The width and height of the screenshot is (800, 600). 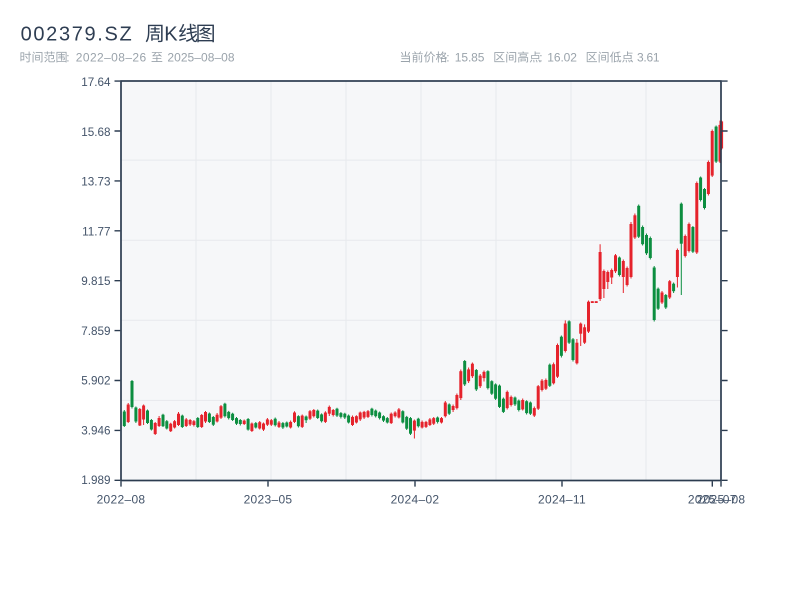 What do you see at coordinates (96, 82) in the screenshot?
I see `svg-text: 17.64` at bounding box center [96, 82].